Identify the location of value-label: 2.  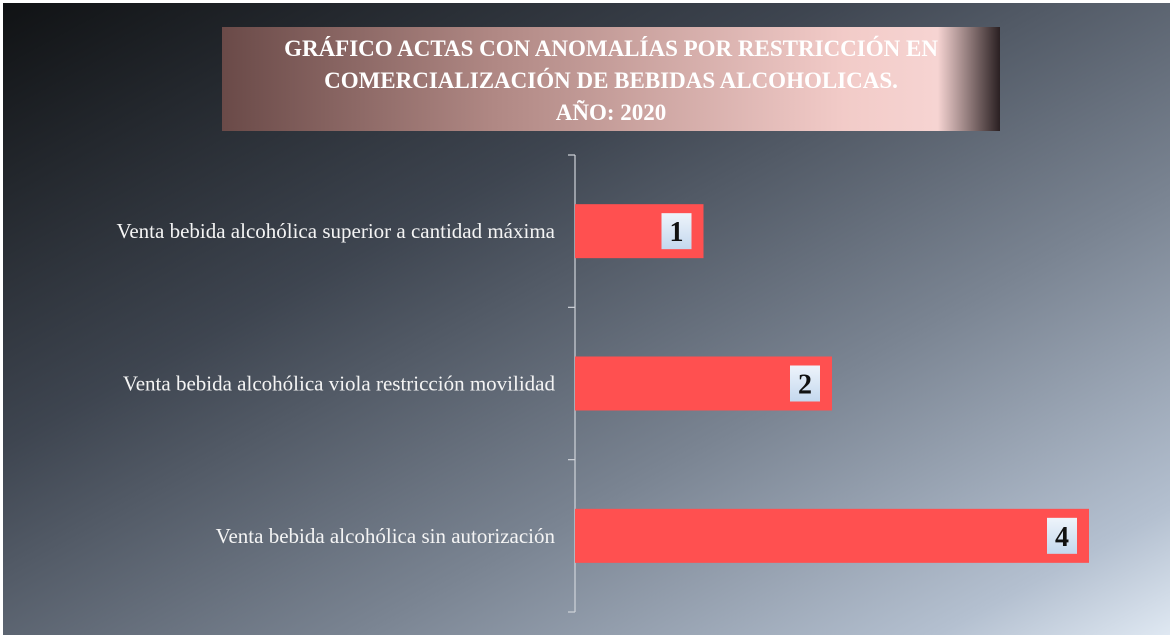
(805, 385).